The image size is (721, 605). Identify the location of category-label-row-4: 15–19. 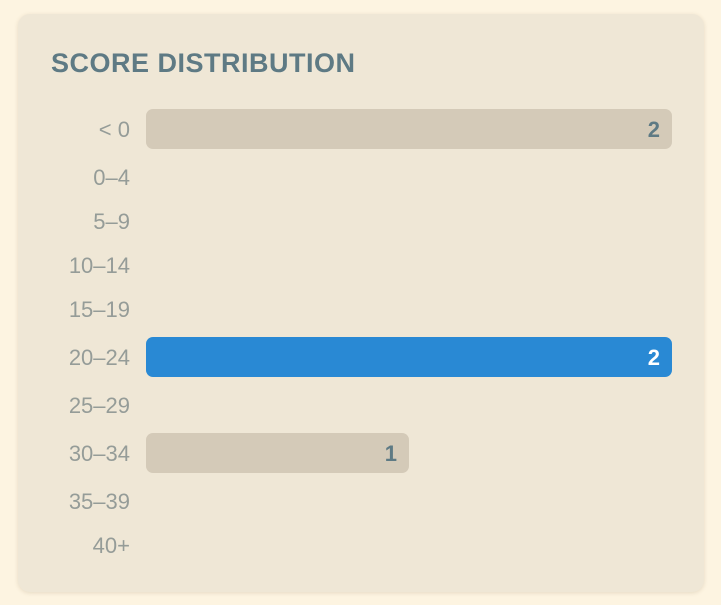
(99, 309).